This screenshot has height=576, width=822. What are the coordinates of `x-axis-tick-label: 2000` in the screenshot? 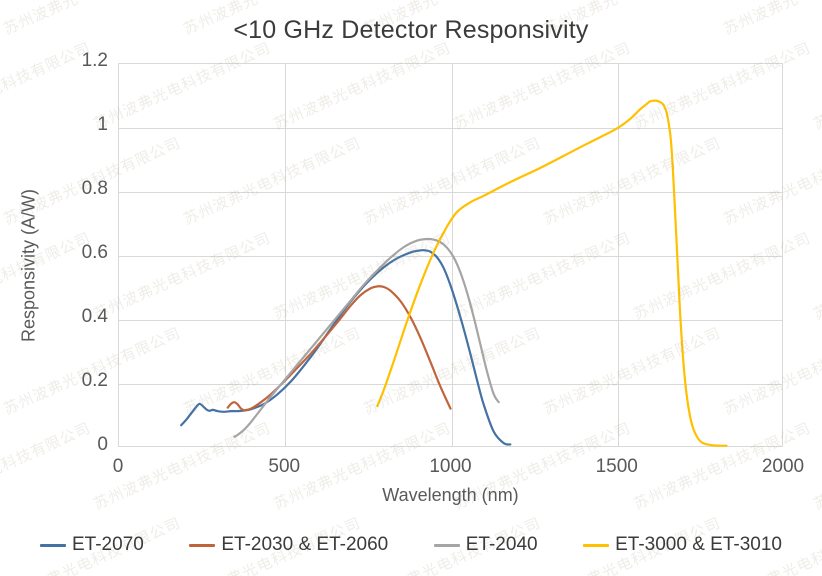 It's located at (783, 466).